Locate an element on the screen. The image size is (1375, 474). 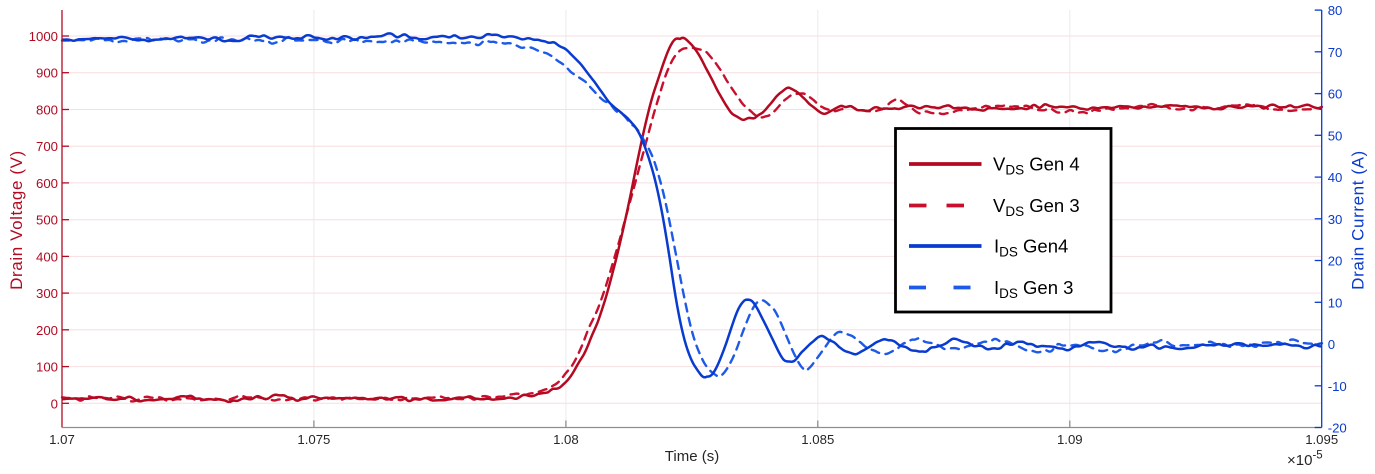
svg-text: 40 is located at coordinates (1335, 177).